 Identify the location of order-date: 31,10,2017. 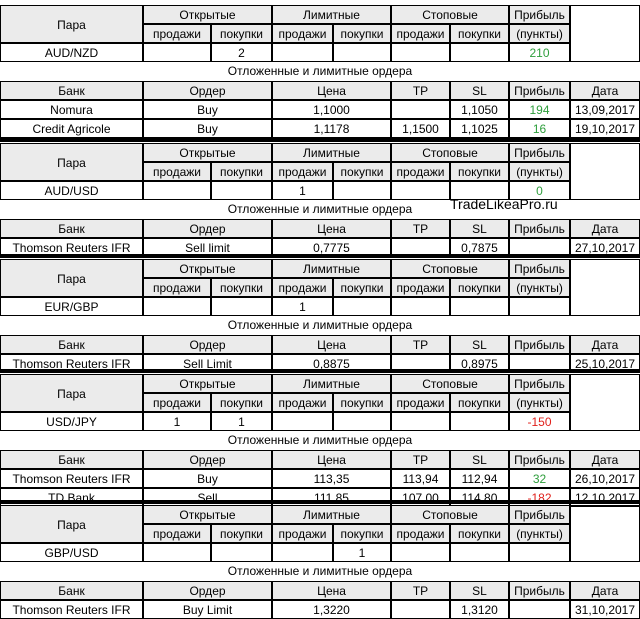
(605, 609).